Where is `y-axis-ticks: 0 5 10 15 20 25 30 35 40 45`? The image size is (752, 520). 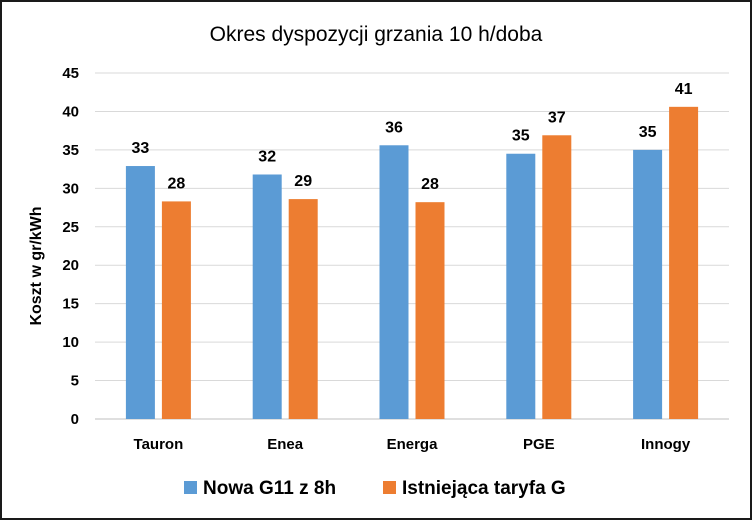 y-axis-ticks: 0 5 10 15 20 25 30 35 40 45 is located at coordinates (70, 246).